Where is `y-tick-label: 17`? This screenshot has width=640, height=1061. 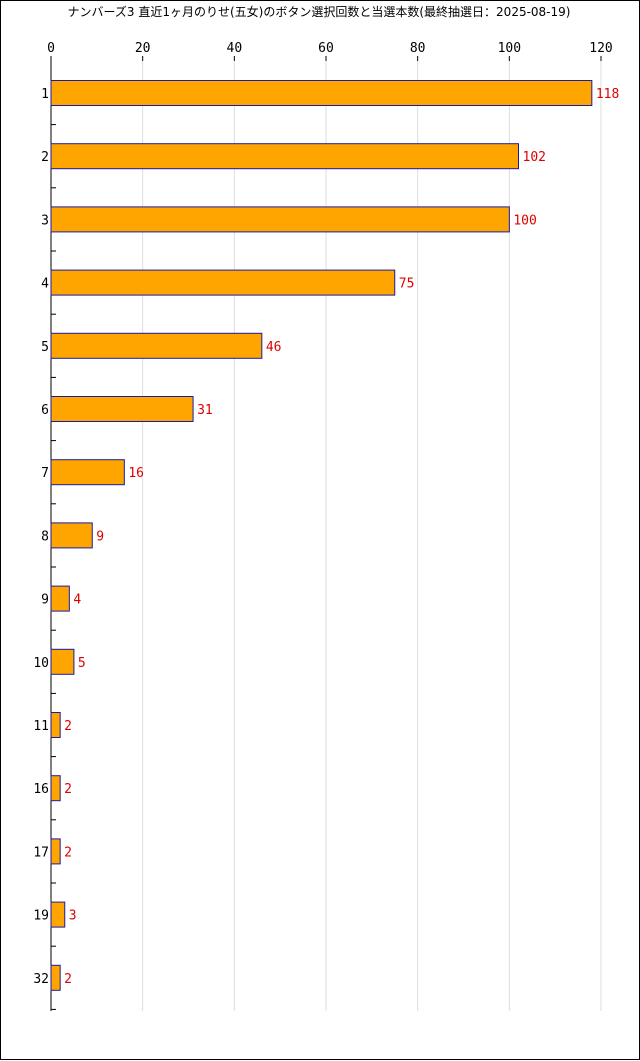 y-tick-label: 17 is located at coordinates (41, 852).